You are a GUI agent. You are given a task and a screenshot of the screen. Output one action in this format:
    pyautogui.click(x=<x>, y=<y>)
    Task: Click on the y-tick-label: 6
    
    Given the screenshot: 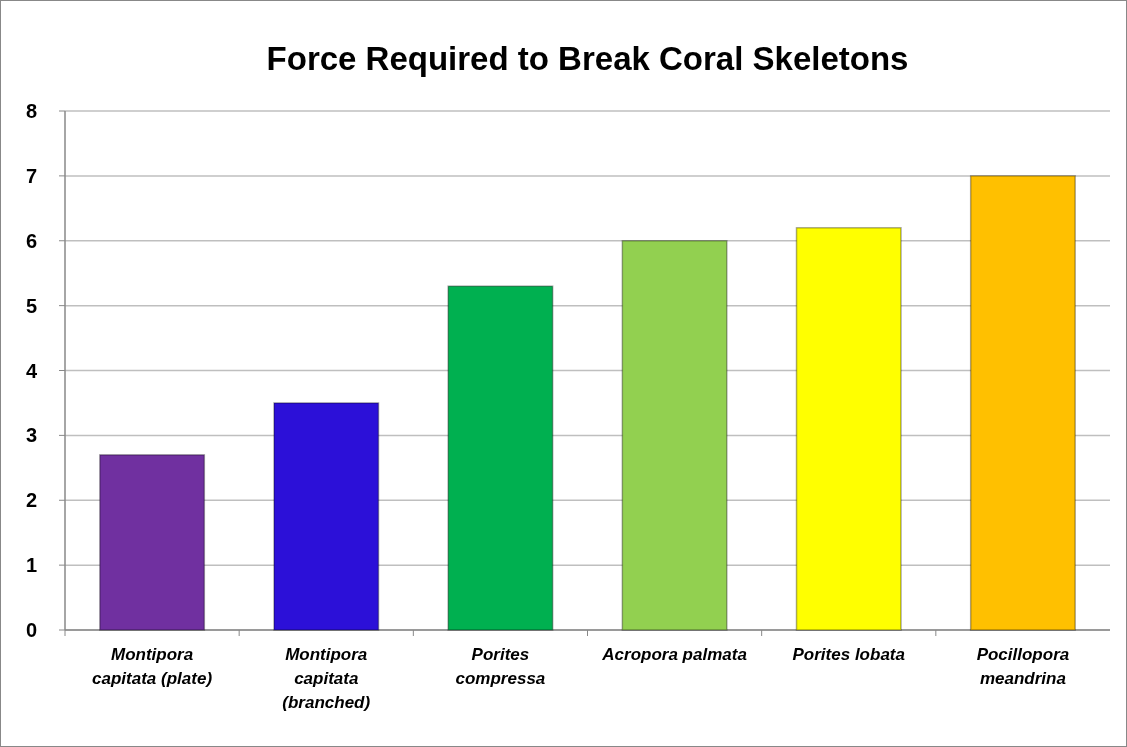 What is the action you would take?
    pyautogui.click(x=31, y=240)
    